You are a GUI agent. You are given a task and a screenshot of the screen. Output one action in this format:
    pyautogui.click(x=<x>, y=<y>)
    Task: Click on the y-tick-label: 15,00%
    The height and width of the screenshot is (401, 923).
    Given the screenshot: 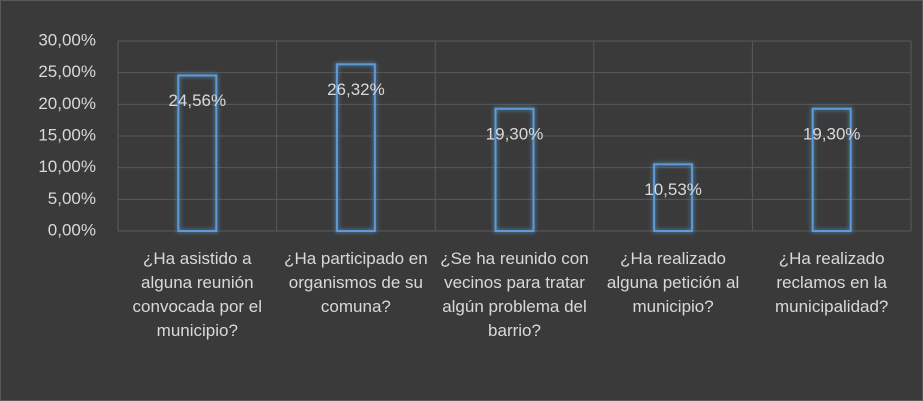 What is the action you would take?
    pyautogui.click(x=67, y=134)
    